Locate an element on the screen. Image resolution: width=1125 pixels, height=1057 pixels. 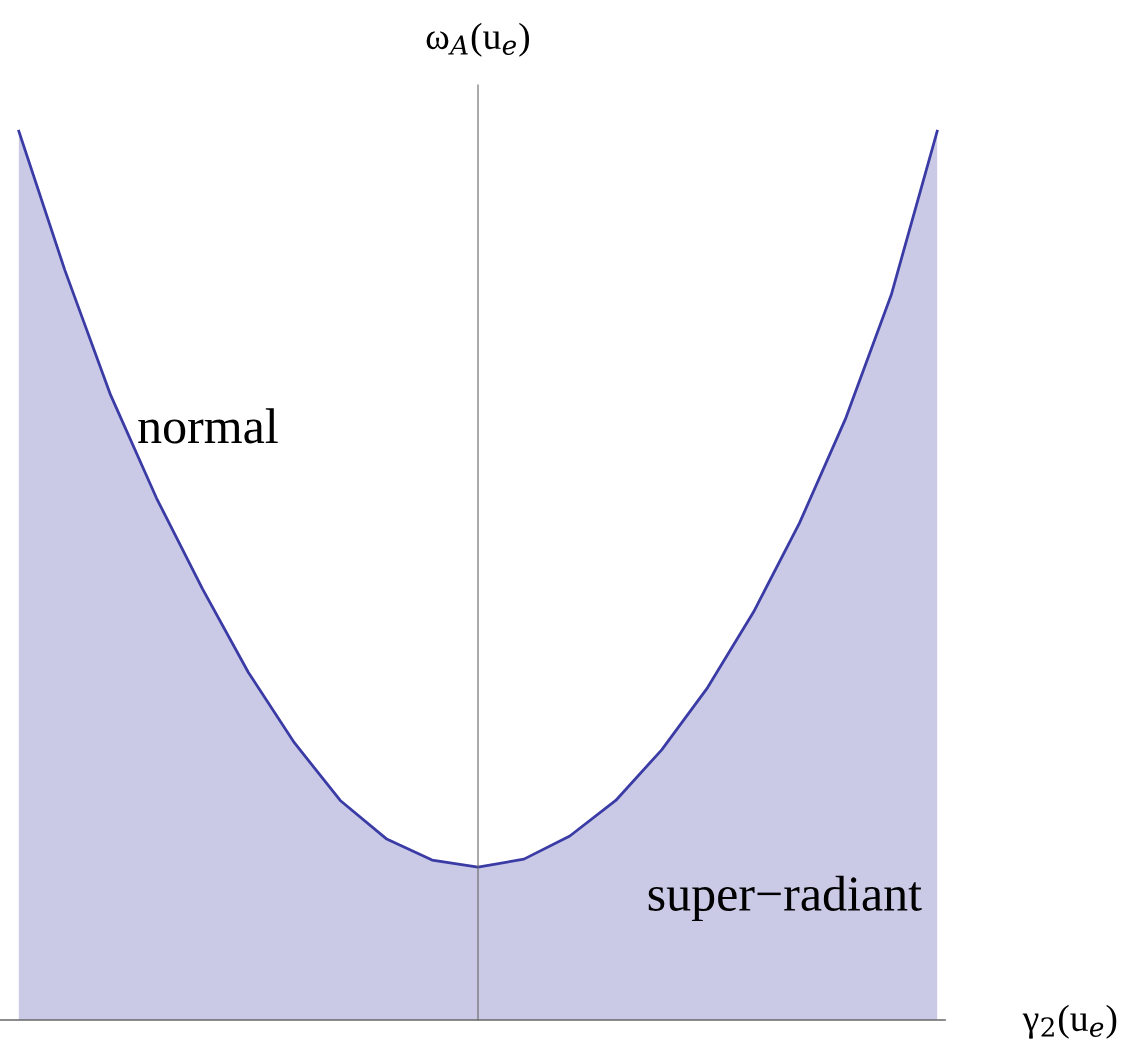
y-axis-title: ω$_{A}$(u$_{e}$) is located at coordinates (478, 39).